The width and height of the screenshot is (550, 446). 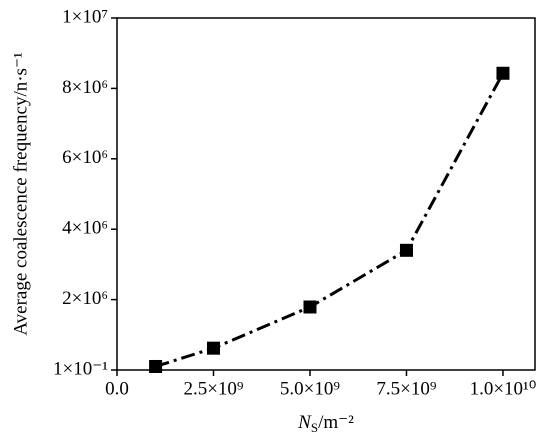 I want to click on x-tick-label: 5.0×10⁹, so click(x=310, y=388).